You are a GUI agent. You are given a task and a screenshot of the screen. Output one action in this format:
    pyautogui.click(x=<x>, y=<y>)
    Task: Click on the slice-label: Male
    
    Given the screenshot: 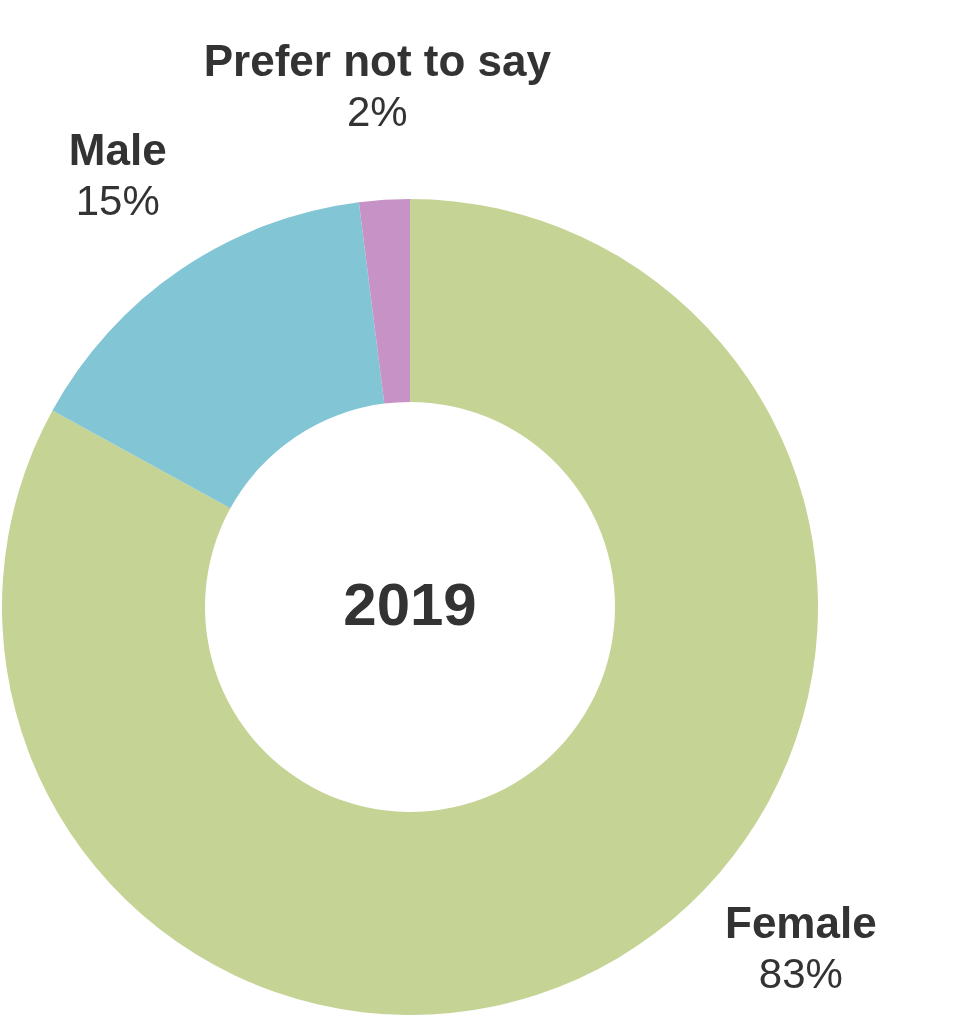 What is the action you would take?
    pyautogui.click(x=117, y=149)
    